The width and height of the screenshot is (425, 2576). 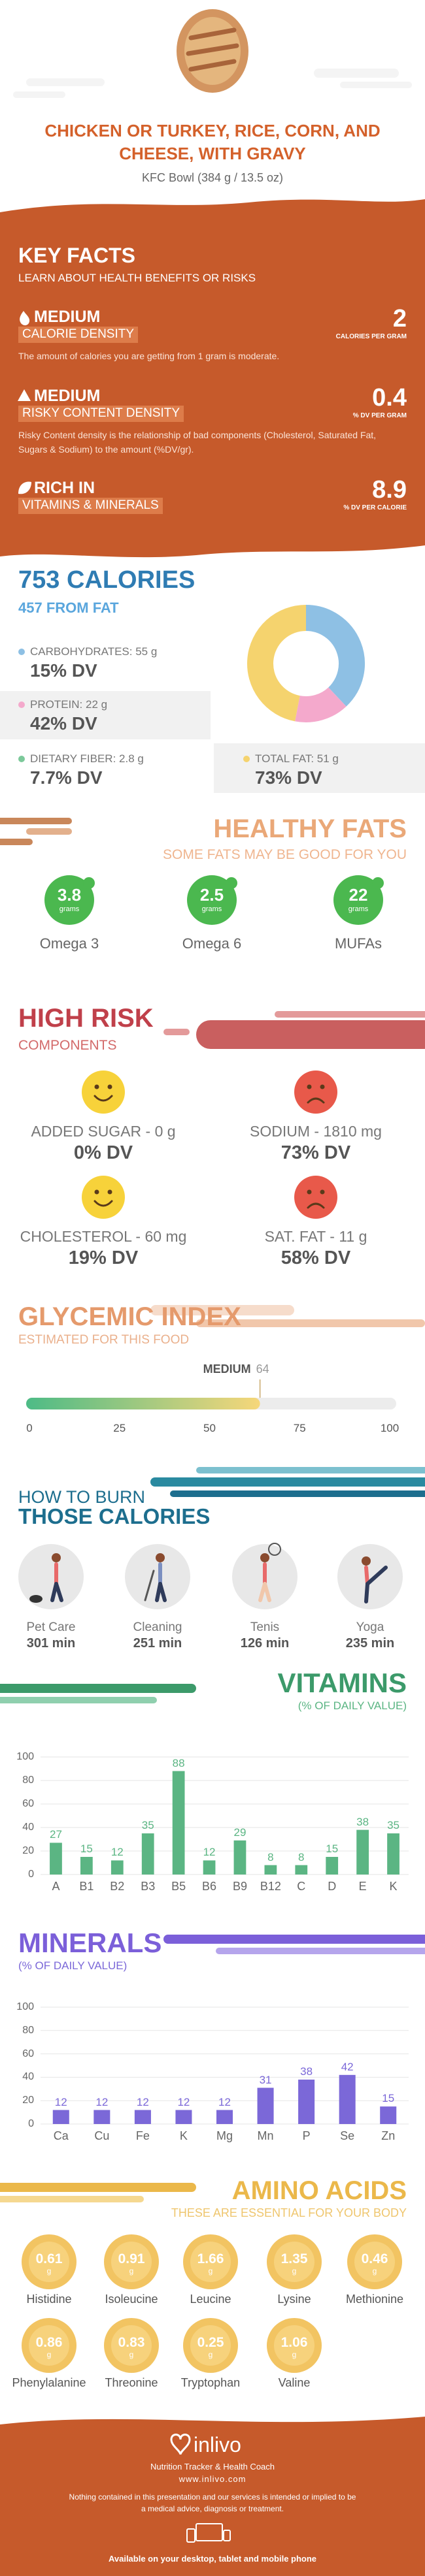 I want to click on amino-value: 1.35, so click(x=294, y=2258).